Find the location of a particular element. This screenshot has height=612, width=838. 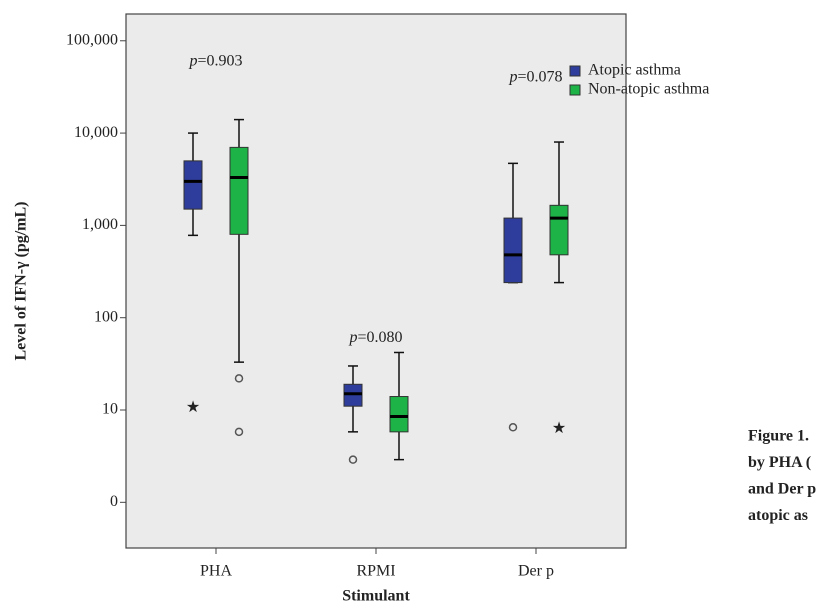

caption-line: and Der p is located at coordinates (782, 489).